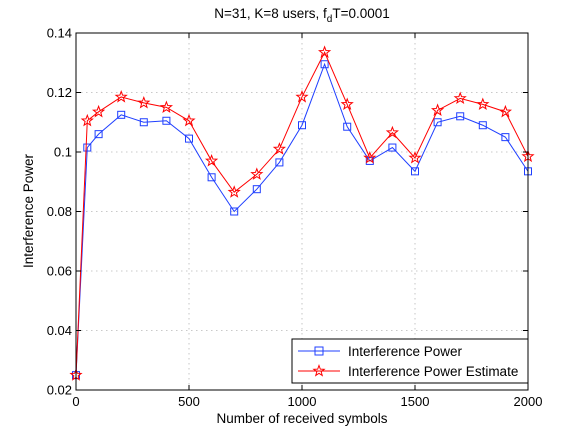 The width and height of the screenshot is (582, 438). I want to click on legend-box, so click(410, 361).